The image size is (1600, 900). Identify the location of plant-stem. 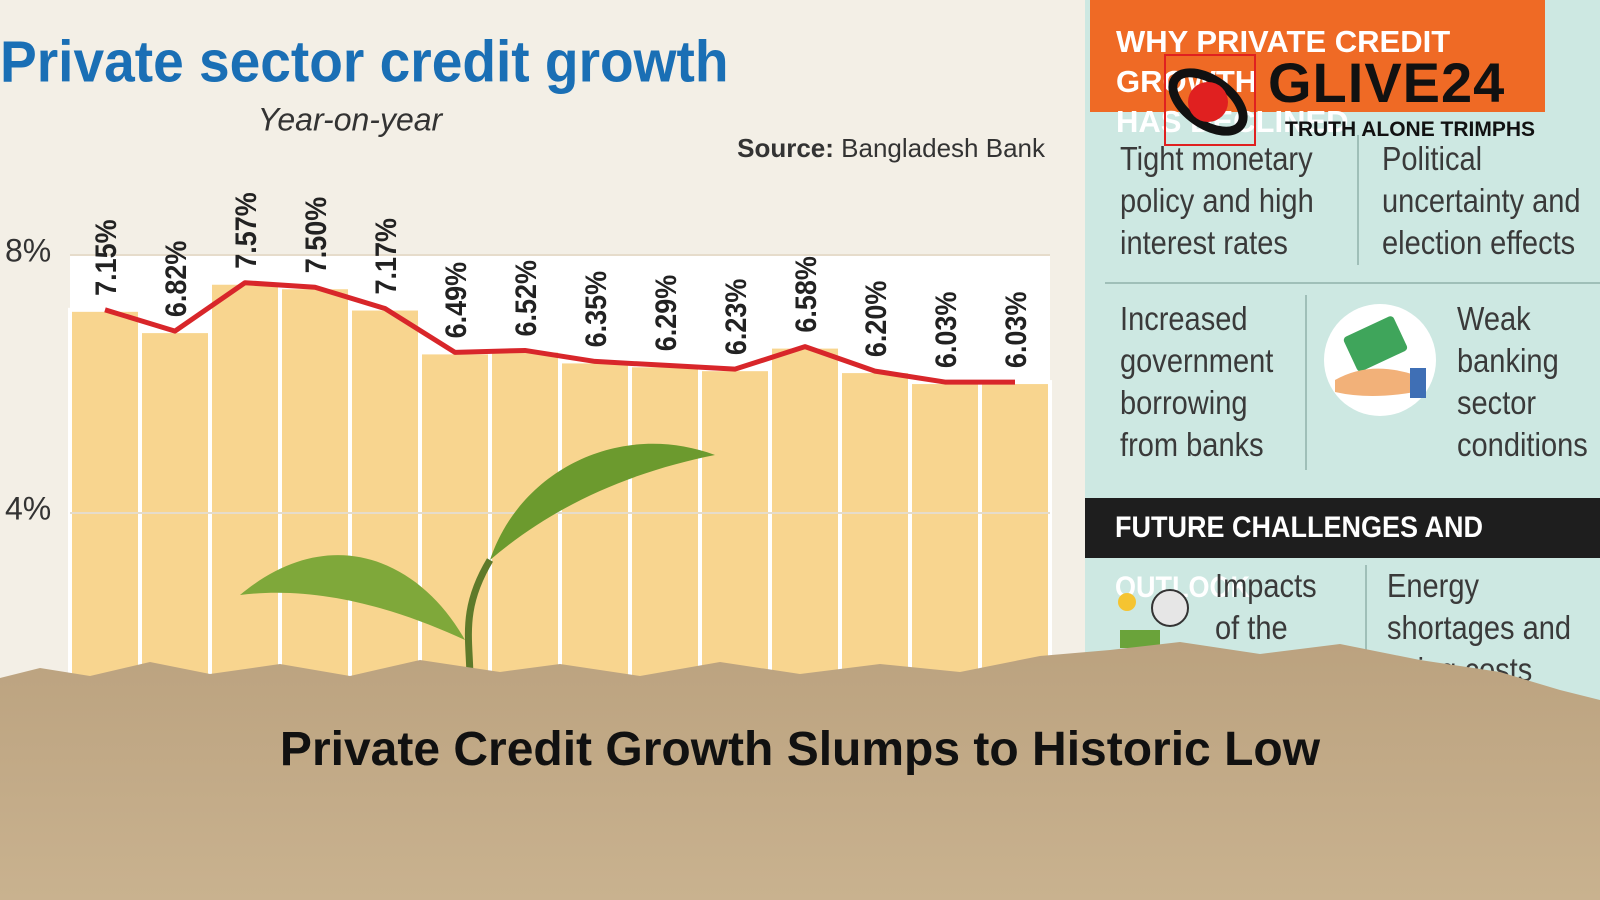
(479, 619).